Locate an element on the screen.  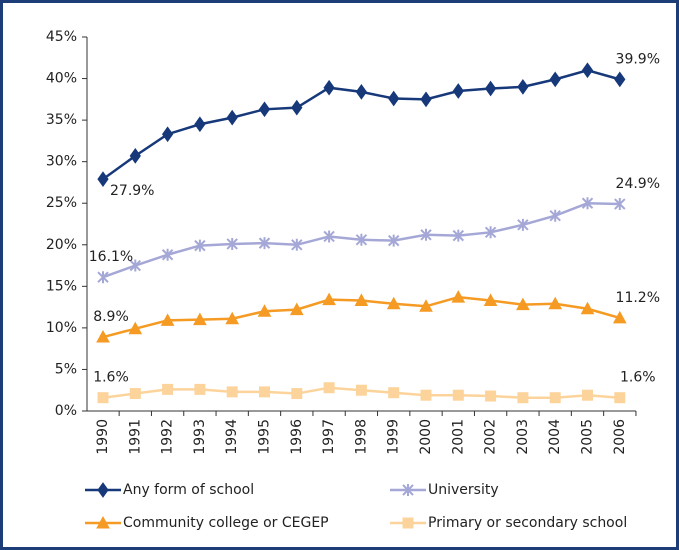
legend-label: Primary or secondary school is located at coordinates (527, 523).